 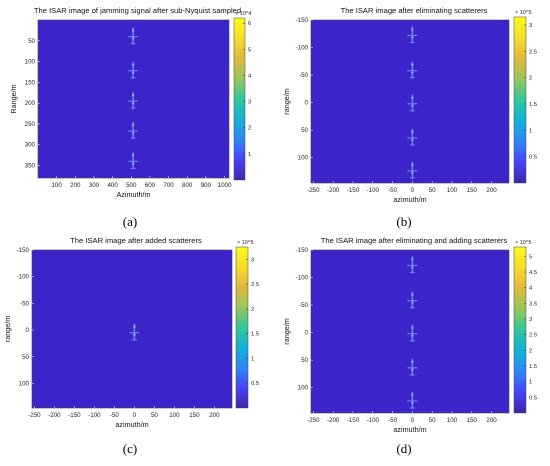 What do you see at coordinates (30, 124) in the screenshot?
I see `y-tick-label: 250` at bounding box center [30, 124].